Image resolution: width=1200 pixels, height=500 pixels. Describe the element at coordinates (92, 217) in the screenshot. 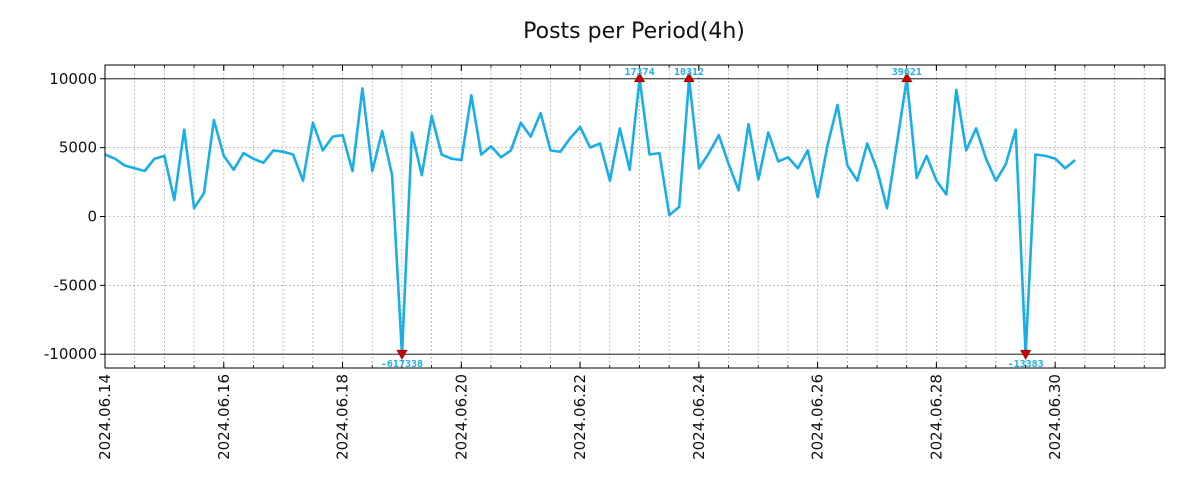

I see `y-tick-label: 0` at that location.